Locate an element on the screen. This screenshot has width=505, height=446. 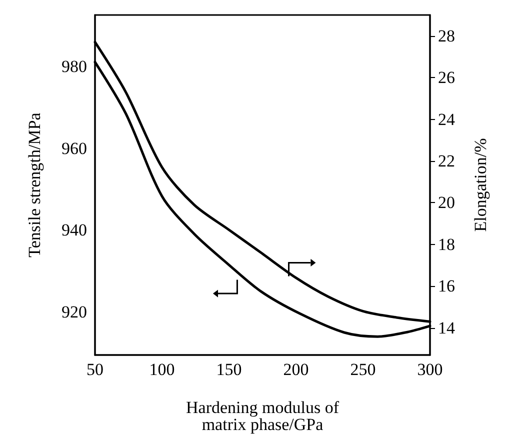
y2-tick-label: 20 is located at coordinates (446, 202).